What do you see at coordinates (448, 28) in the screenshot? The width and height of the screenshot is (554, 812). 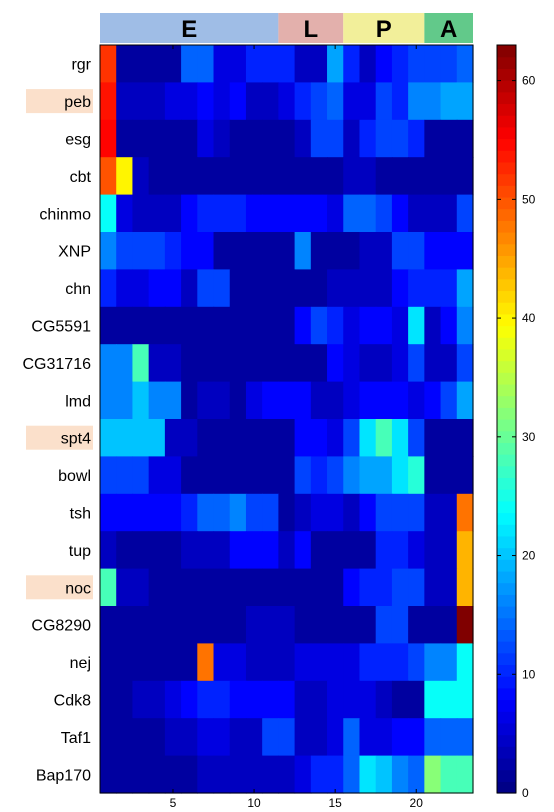 I see `stage-block-A` at bounding box center [448, 28].